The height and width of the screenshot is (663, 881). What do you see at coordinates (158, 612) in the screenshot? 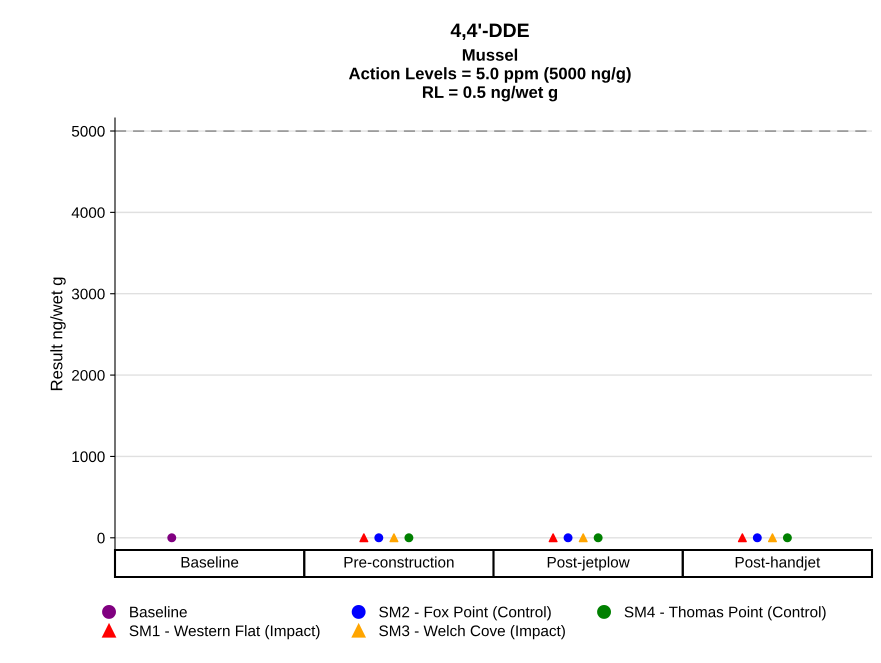
I see `legend-label: Baseline` at bounding box center [158, 612].